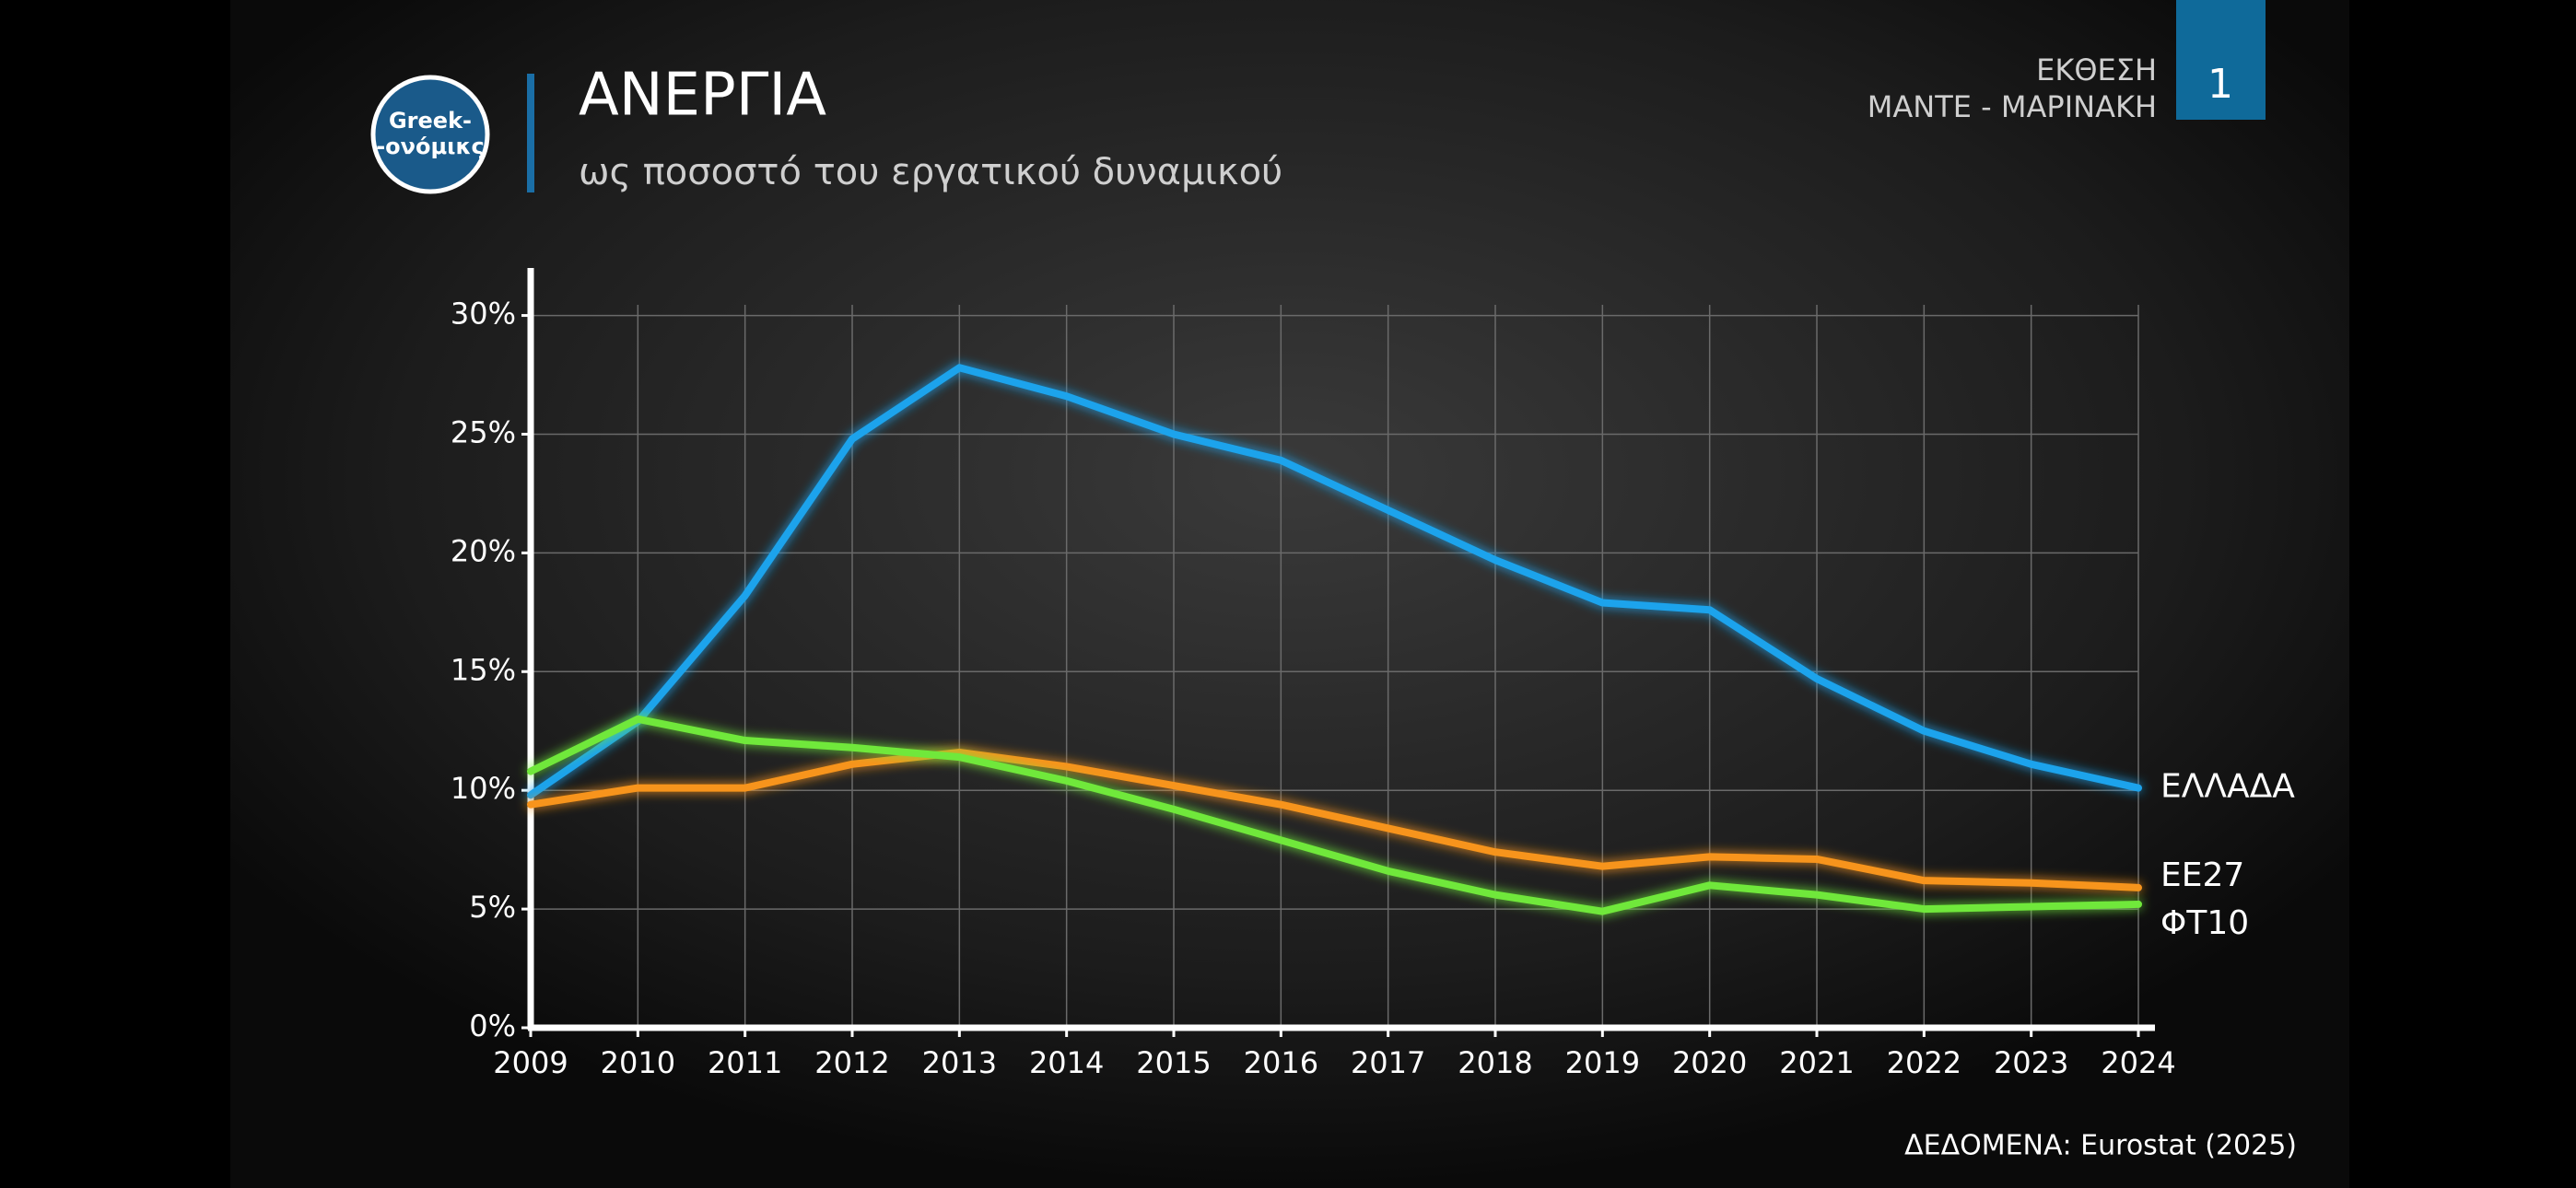 The image size is (2576, 1188). I want to click on x-tick-label: 2023, so click(2031, 1062).